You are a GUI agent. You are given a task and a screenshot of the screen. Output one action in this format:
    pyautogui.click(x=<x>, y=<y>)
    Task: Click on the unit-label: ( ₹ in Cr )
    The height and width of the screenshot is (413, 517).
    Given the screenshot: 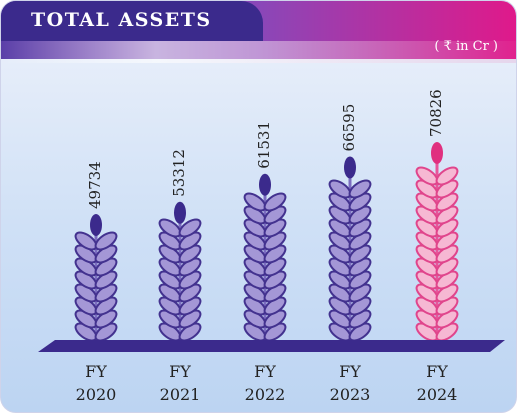 What is the action you would take?
    pyautogui.click(x=466, y=46)
    